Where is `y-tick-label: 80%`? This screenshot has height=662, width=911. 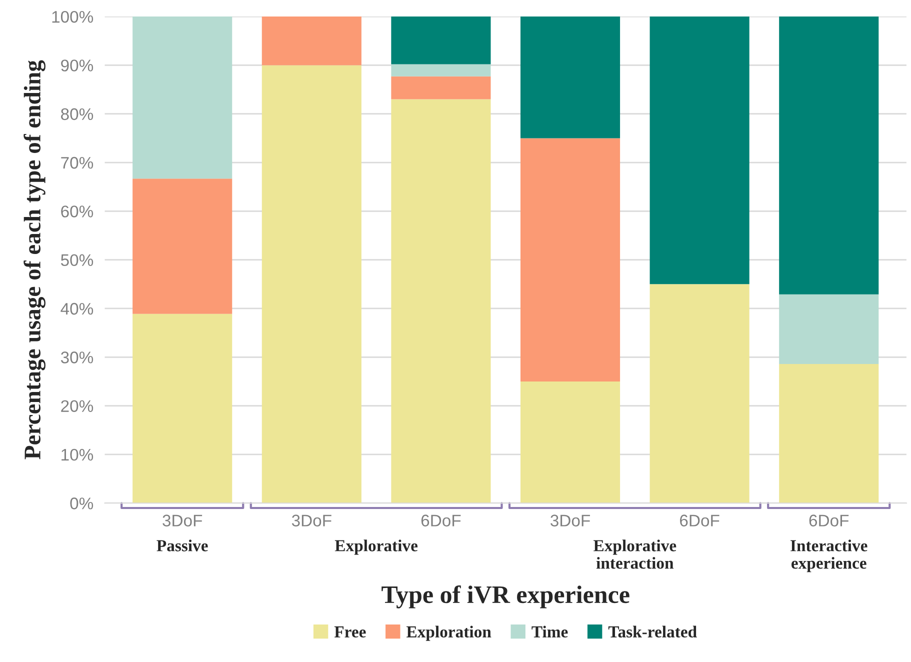 y-tick-label: 80% is located at coordinates (77, 114).